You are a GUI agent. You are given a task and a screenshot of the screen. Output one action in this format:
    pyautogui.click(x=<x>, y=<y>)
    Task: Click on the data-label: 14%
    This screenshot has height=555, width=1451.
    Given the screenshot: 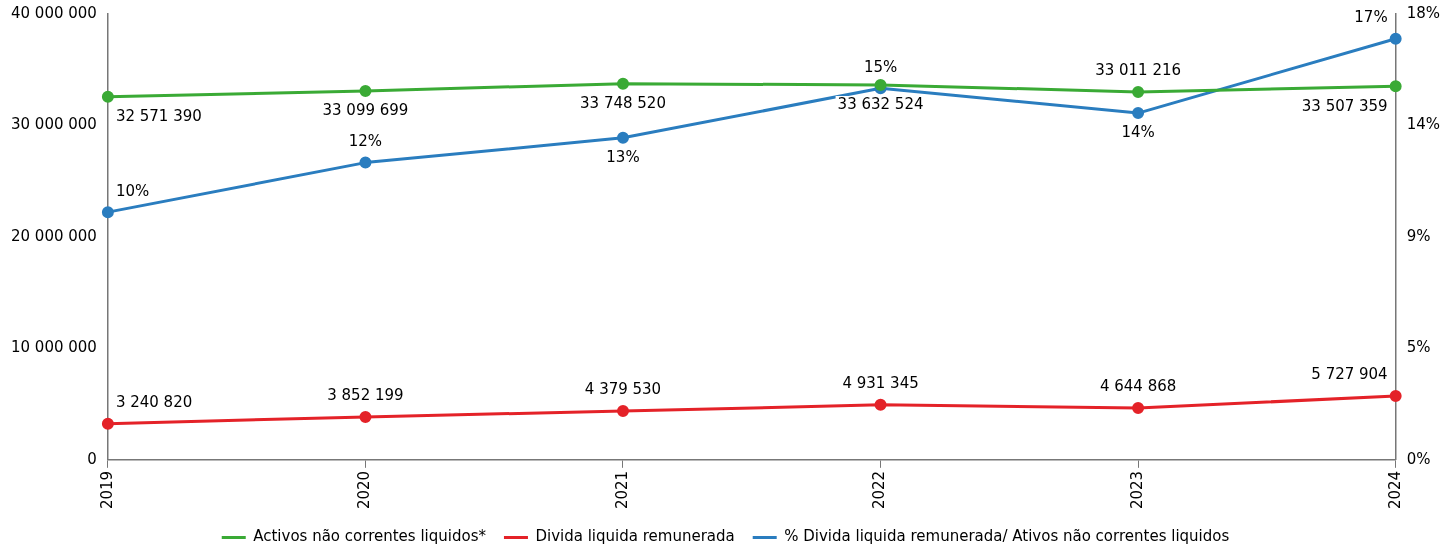 What is the action you would take?
    pyautogui.click(x=1138, y=132)
    